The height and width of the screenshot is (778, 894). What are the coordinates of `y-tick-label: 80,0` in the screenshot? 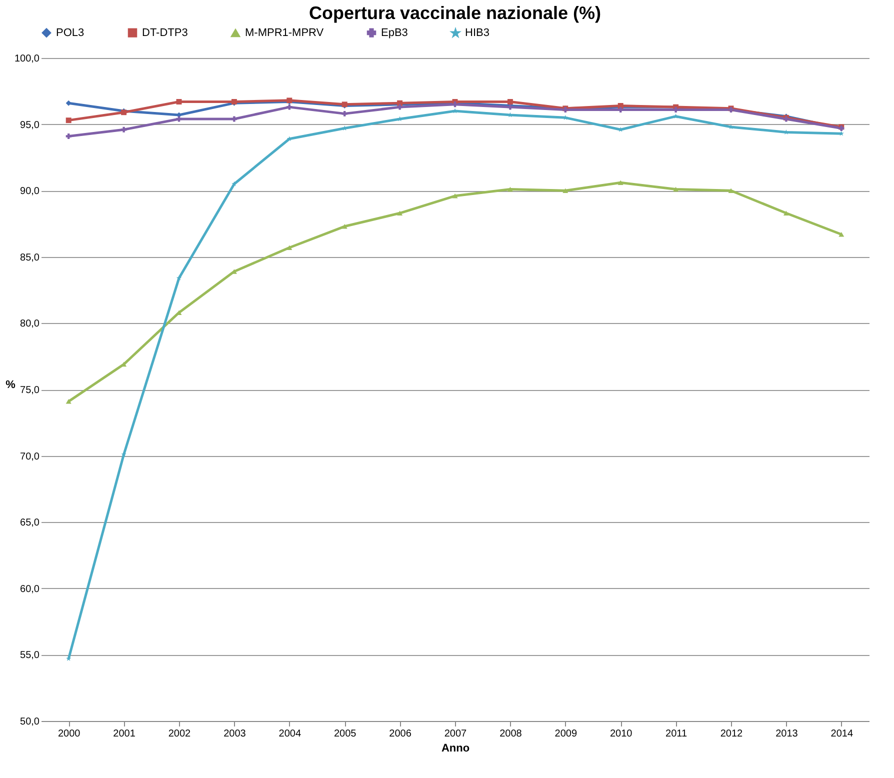 It's located at (30, 324).